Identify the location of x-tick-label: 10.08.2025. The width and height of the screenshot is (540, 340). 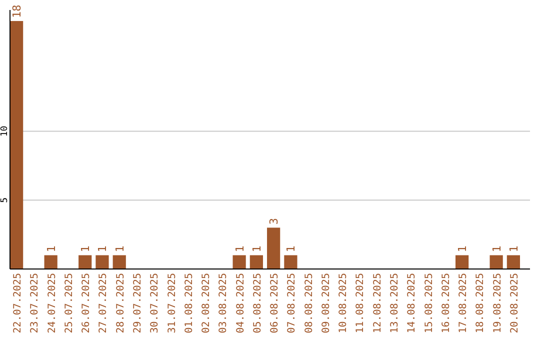
(344, 303).